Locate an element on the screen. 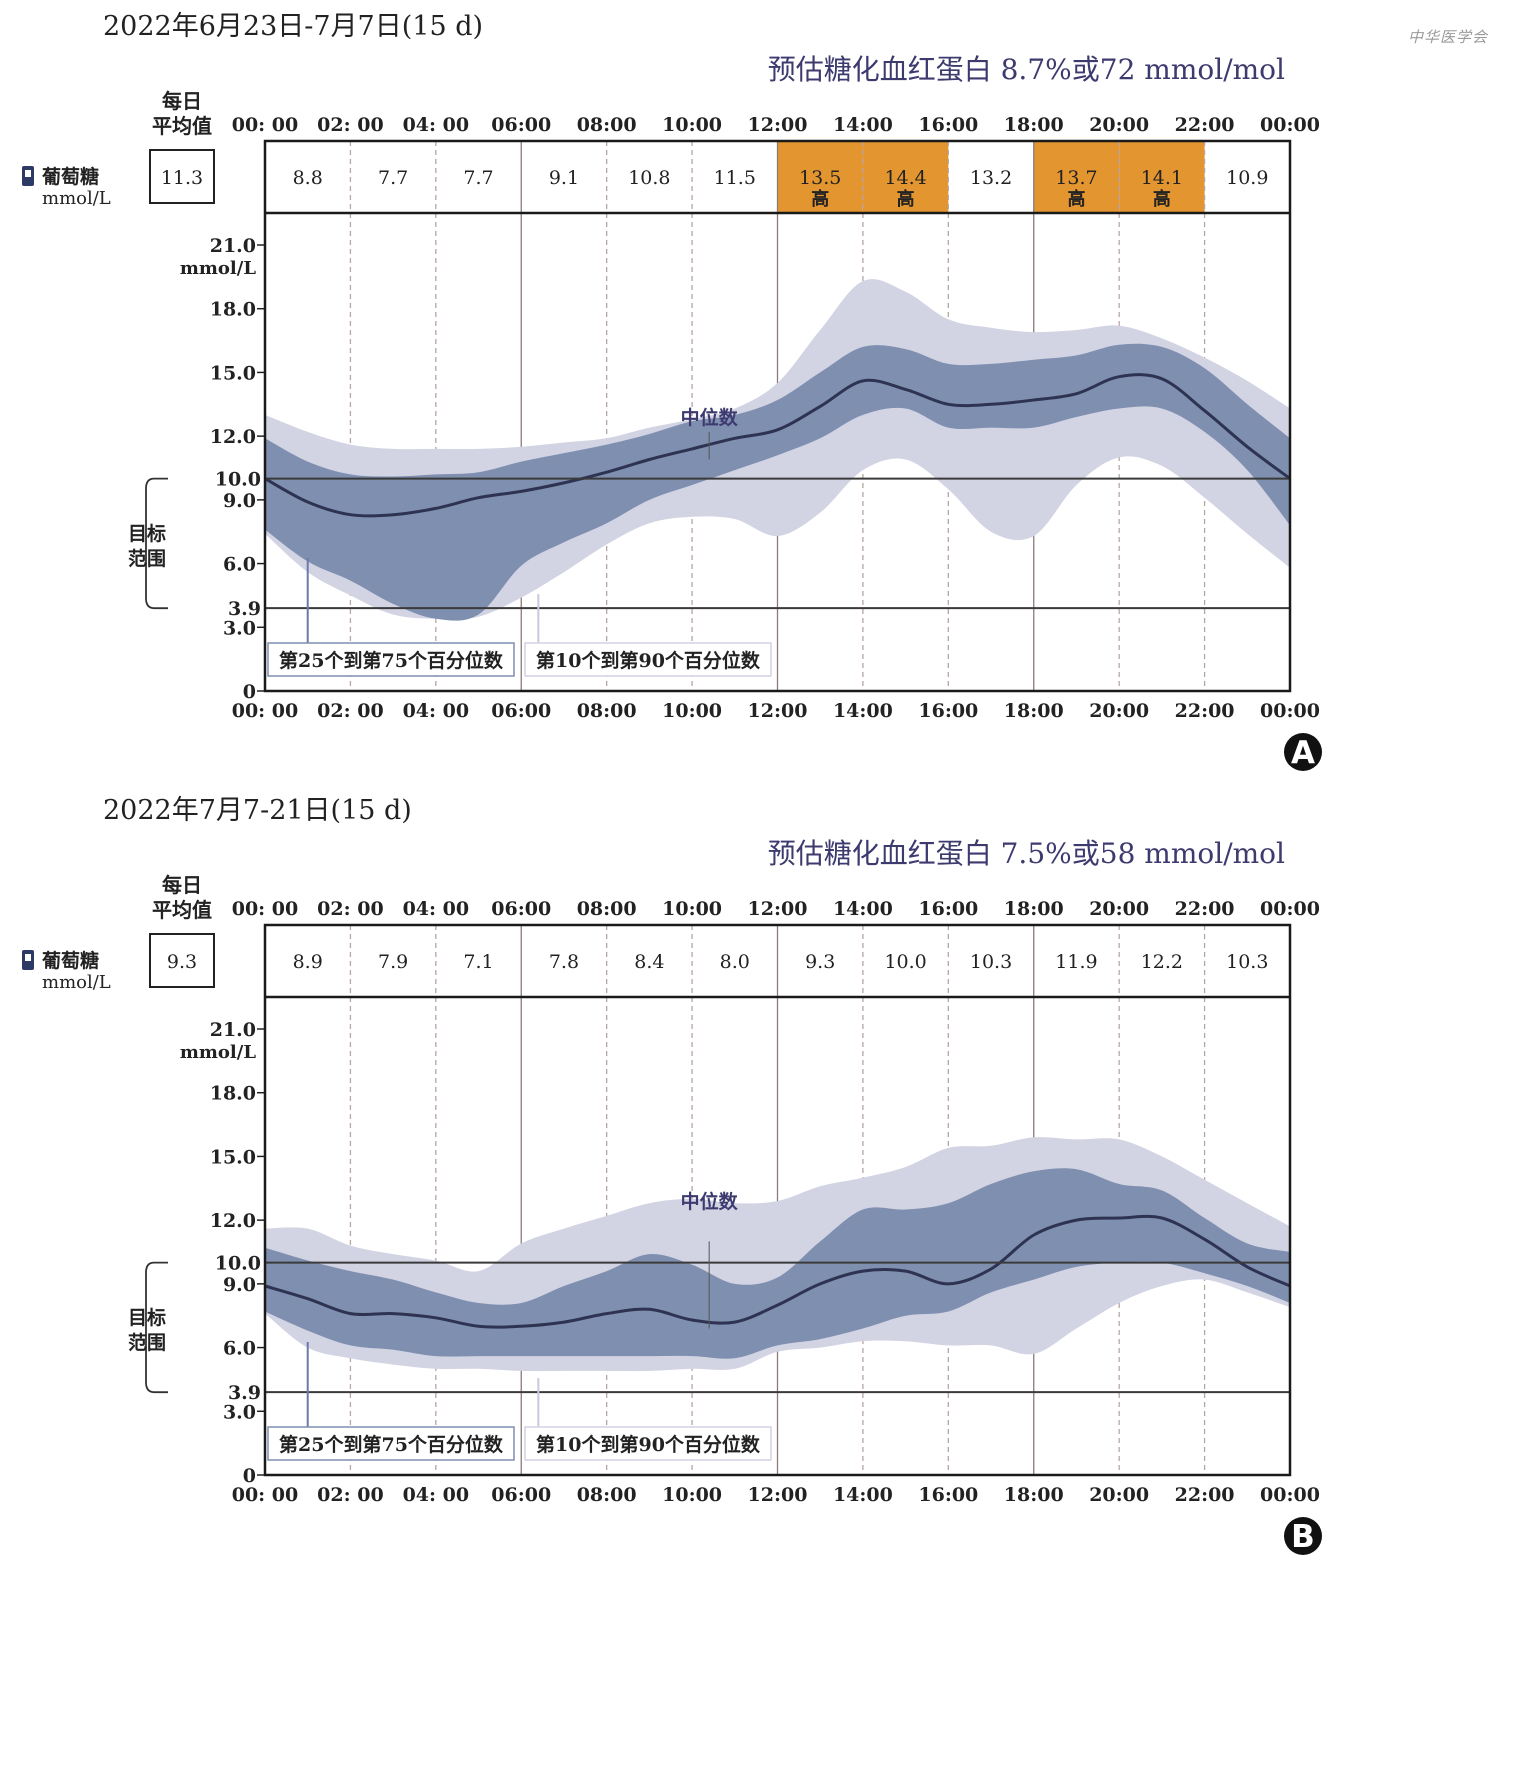 Image resolution: width=1516 pixels, height=1791 pixels. target-label-2: 范围 is located at coordinates (147, 1342).